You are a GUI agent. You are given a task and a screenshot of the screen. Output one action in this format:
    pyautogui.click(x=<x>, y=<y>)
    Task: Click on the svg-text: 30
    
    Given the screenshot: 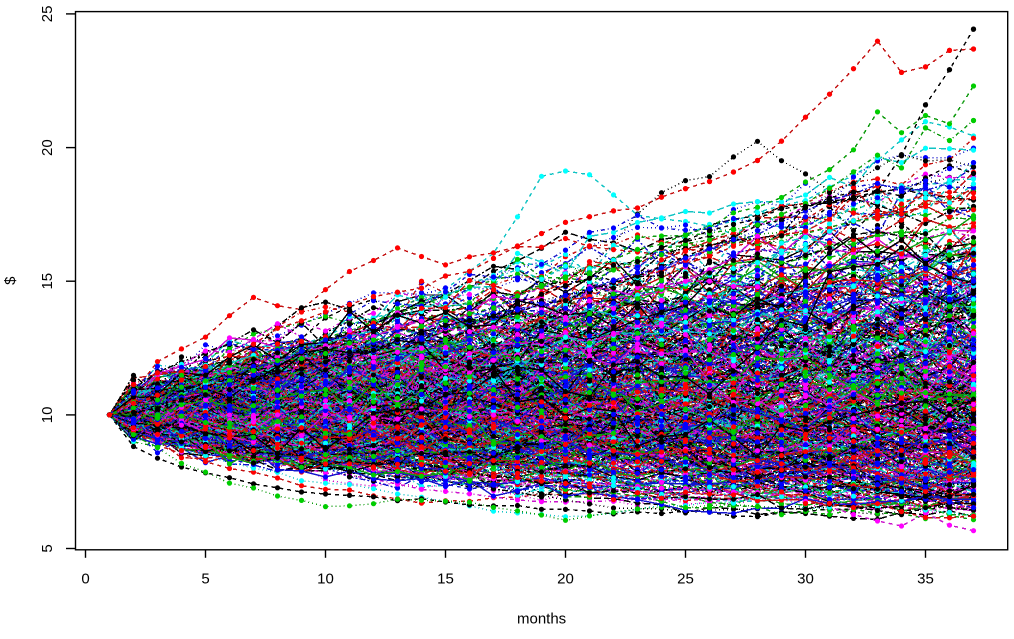 What is the action you would take?
    pyautogui.click(x=805, y=579)
    